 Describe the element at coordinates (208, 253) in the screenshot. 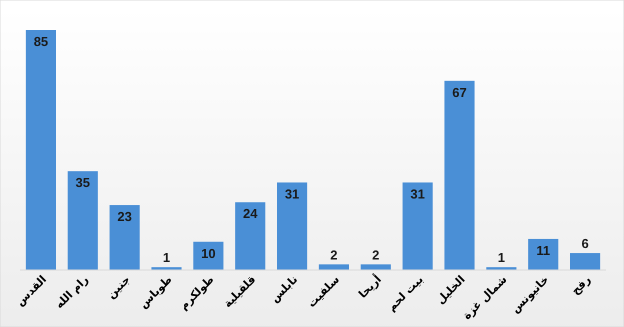

I see `data-label: 10` at that location.